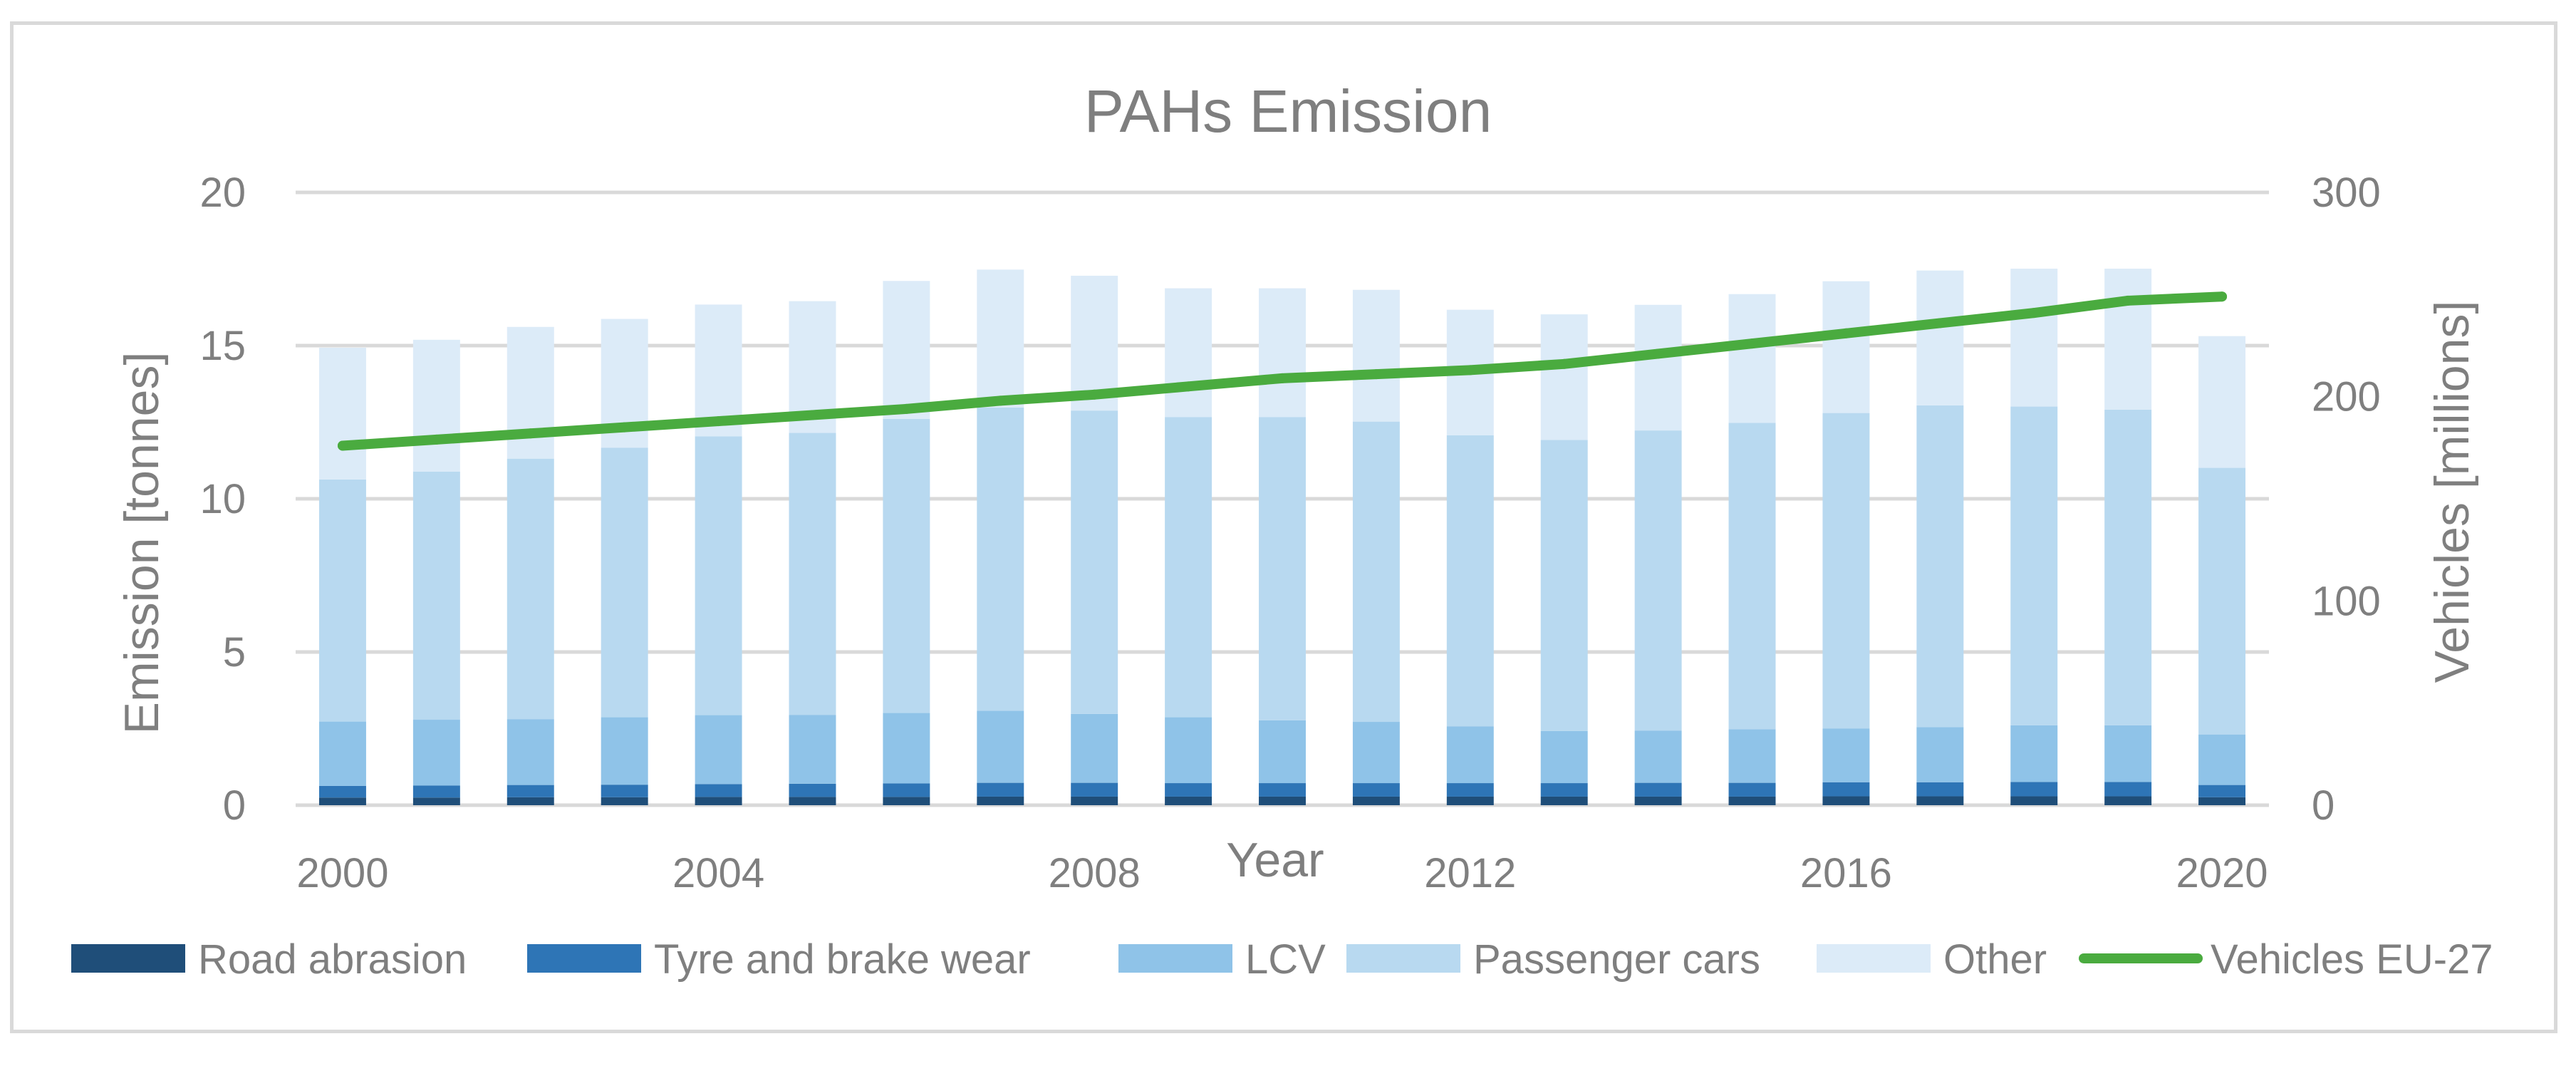  What do you see at coordinates (2034, 753) in the screenshot?
I see `bar-lcv-2018` at bounding box center [2034, 753].